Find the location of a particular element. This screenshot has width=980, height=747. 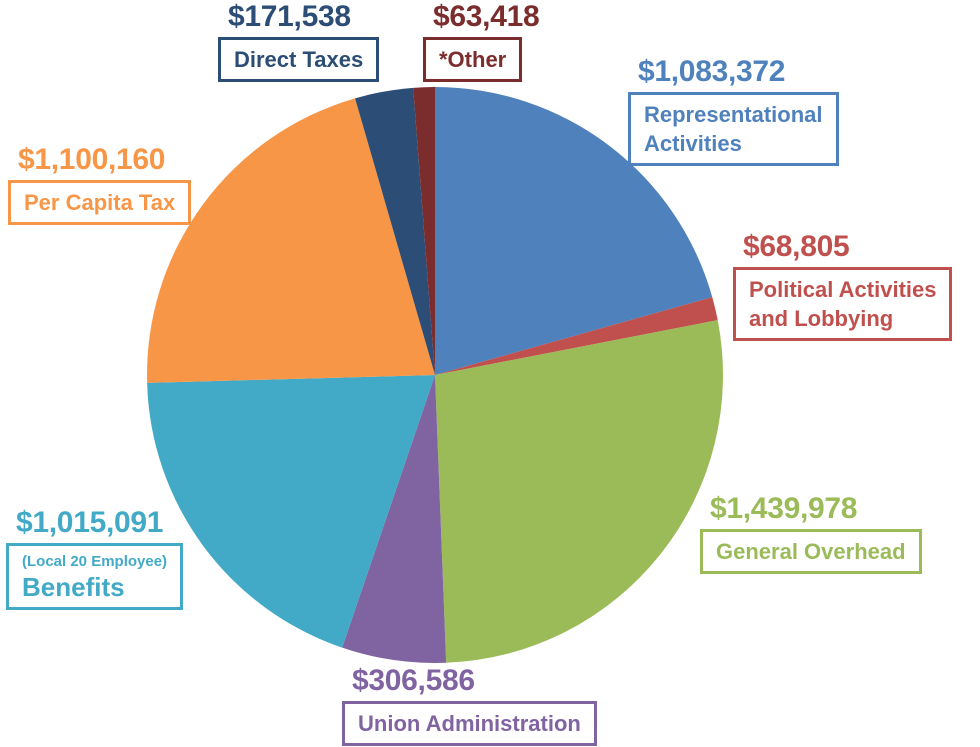

label-text-other: *Other is located at coordinates (473, 59).